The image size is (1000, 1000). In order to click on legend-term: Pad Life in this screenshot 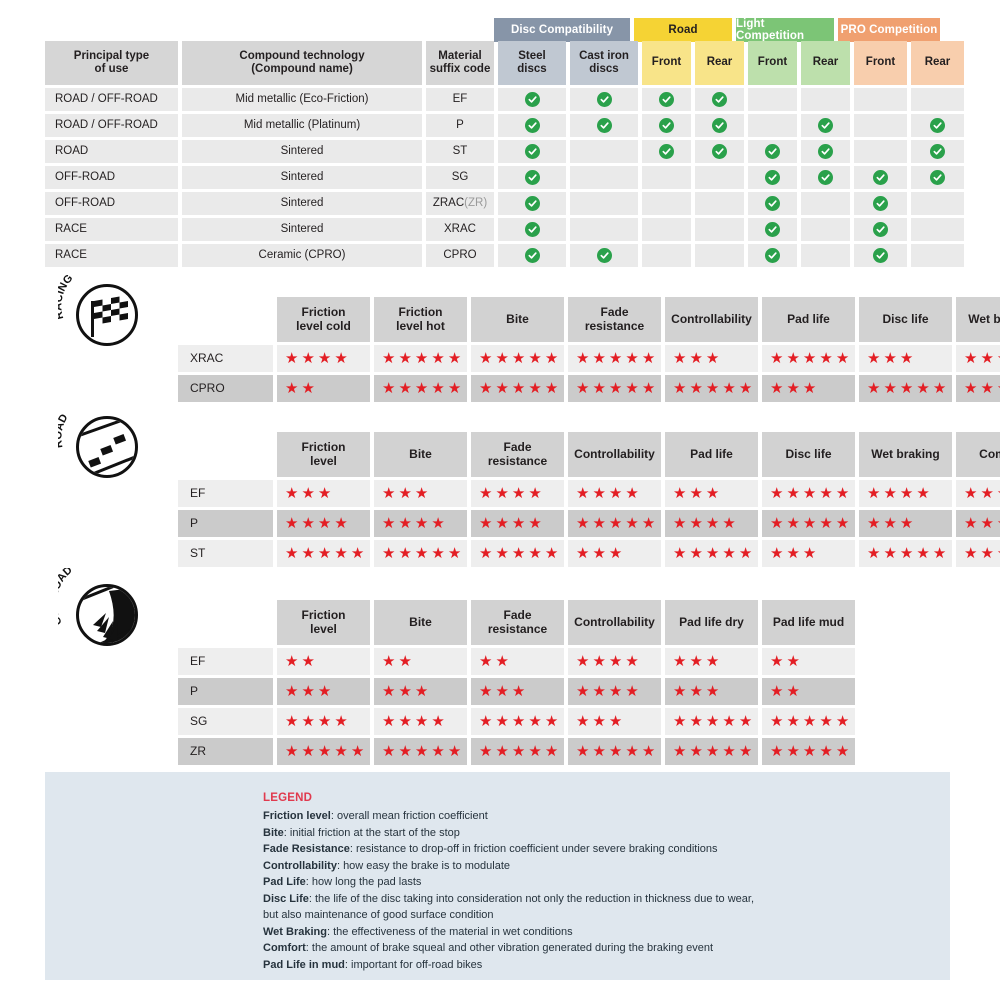, I will do `click(284, 882)`.